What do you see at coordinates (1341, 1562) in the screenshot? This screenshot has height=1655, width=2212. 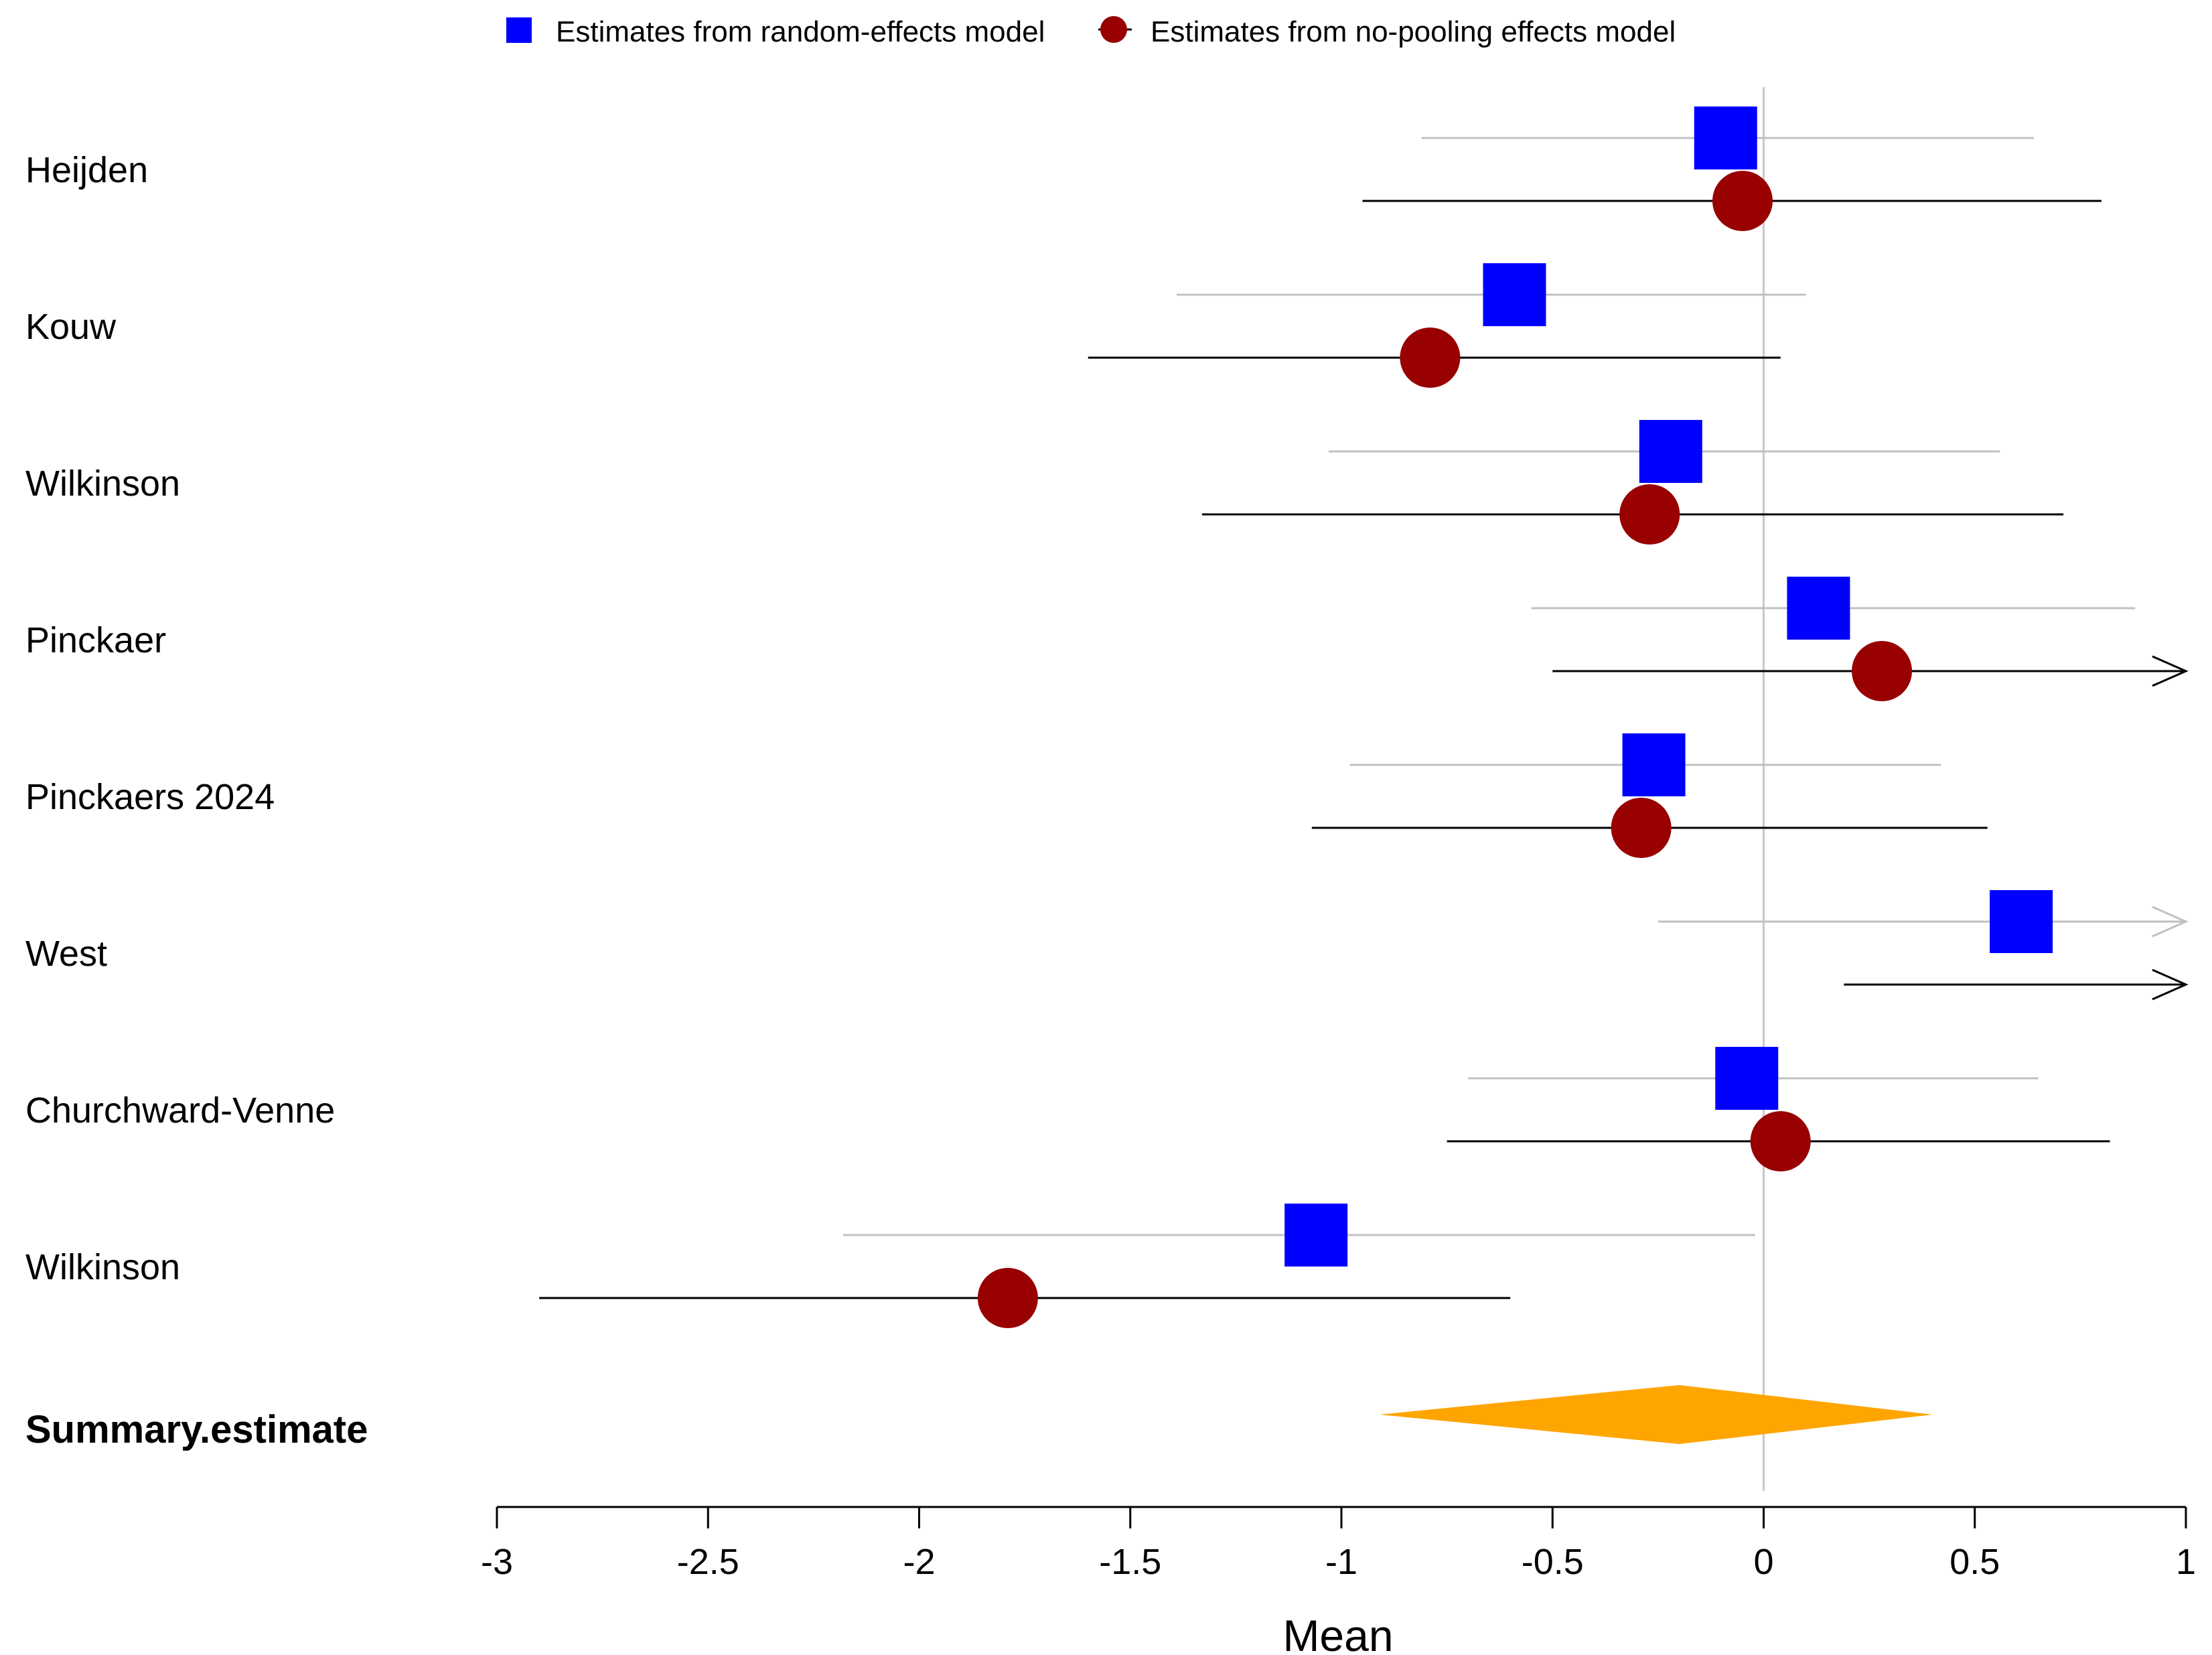 I see `x-tick-label: -1` at bounding box center [1341, 1562].